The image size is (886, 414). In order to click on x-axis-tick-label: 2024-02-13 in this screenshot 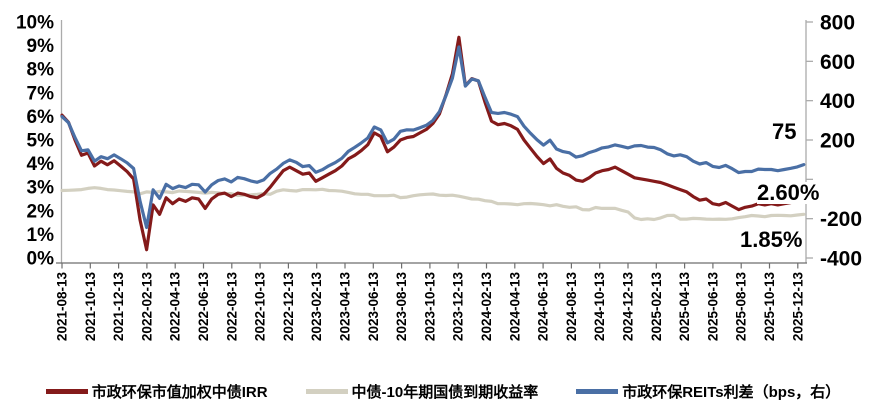, I will do `click(486, 307)`.